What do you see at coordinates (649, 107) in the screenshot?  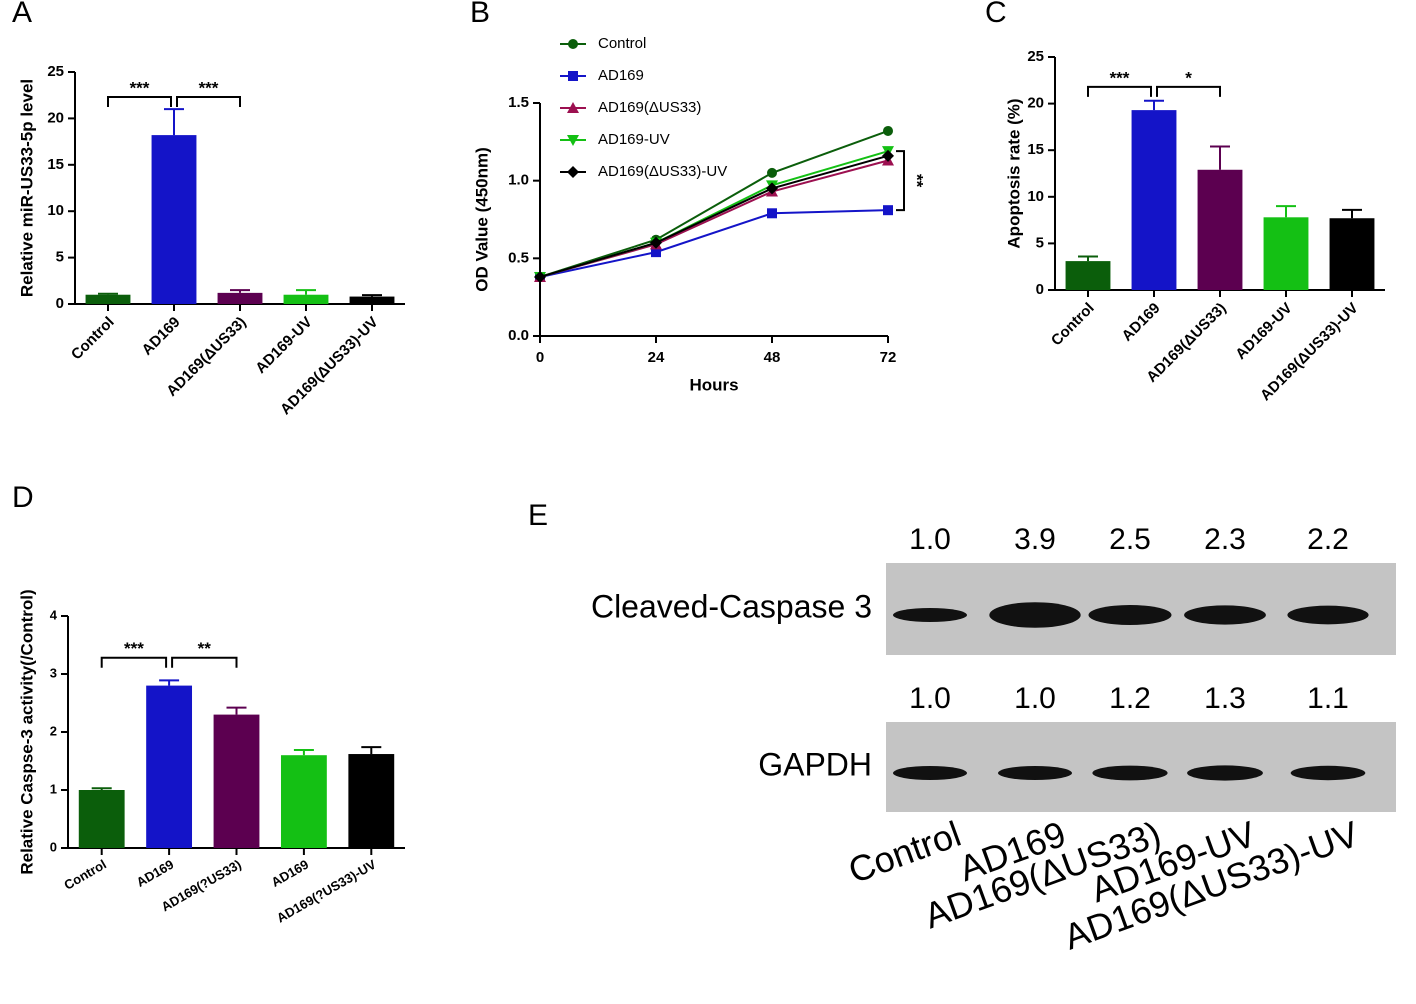 I see `legend-label: AD169(ΔUS33)` at bounding box center [649, 107].